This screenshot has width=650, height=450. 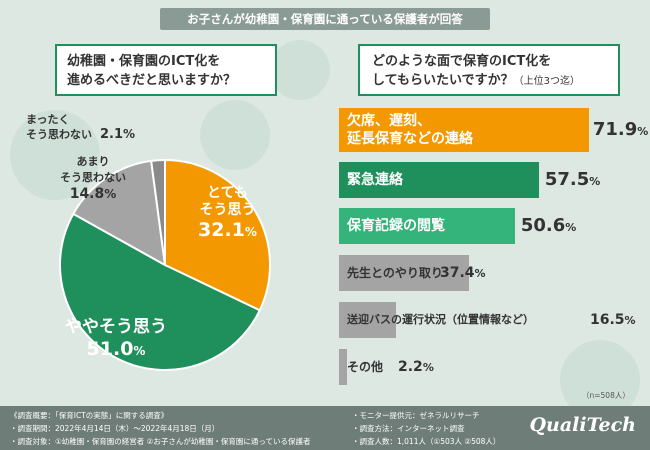 I want to click on bar-value-num: 50.6, so click(x=543, y=225).